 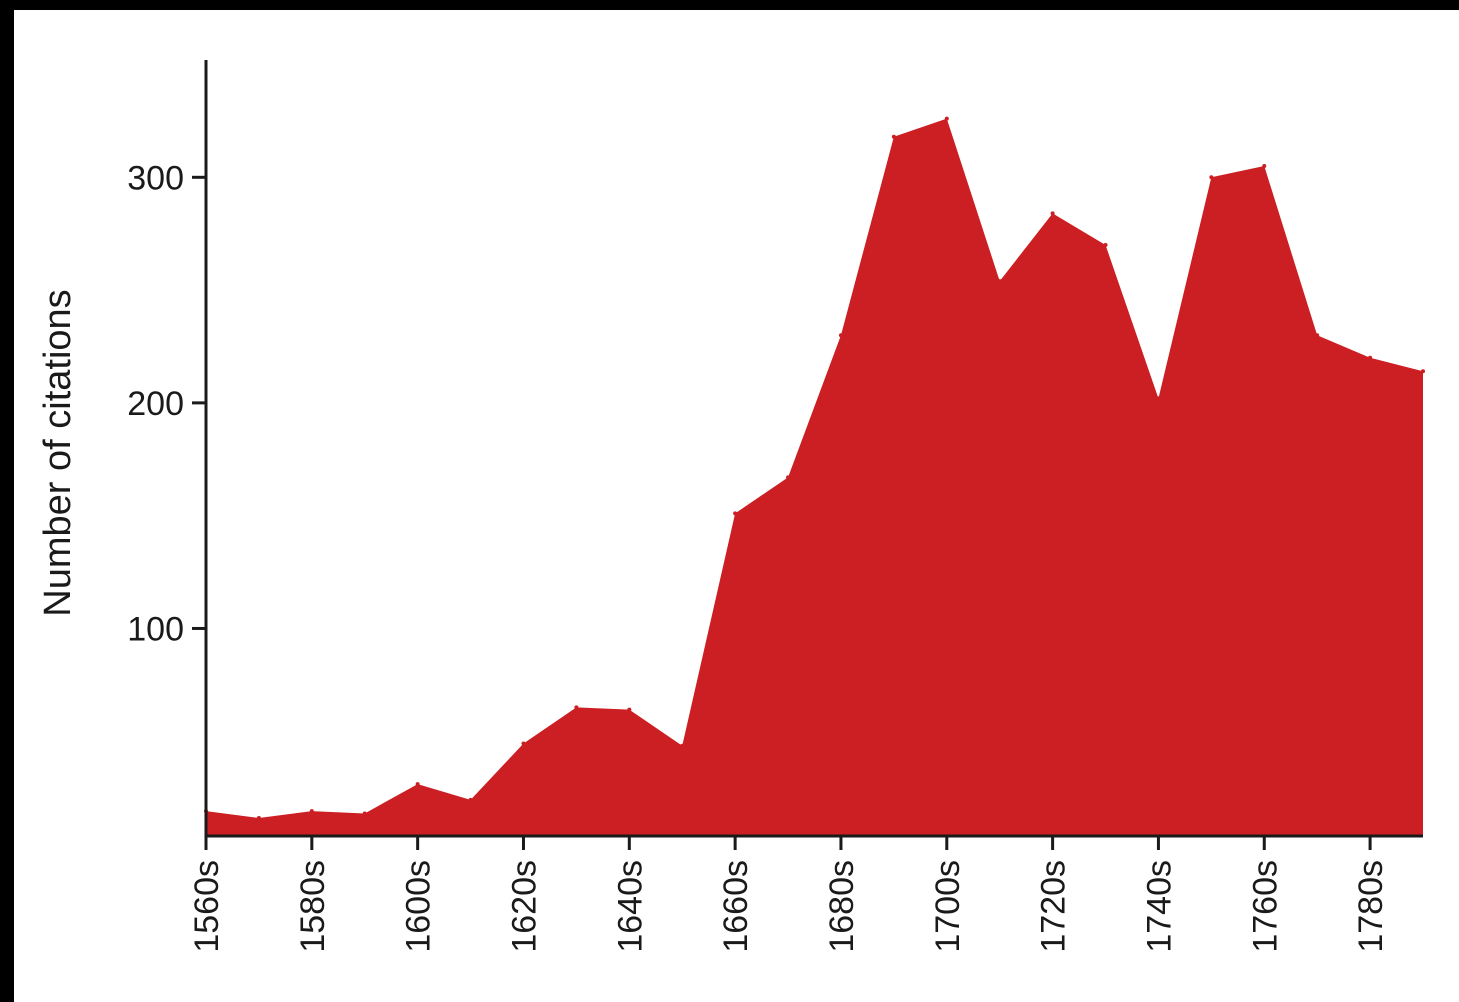 What do you see at coordinates (155, 404) in the screenshot?
I see `y-tick-label-200: 200` at bounding box center [155, 404].